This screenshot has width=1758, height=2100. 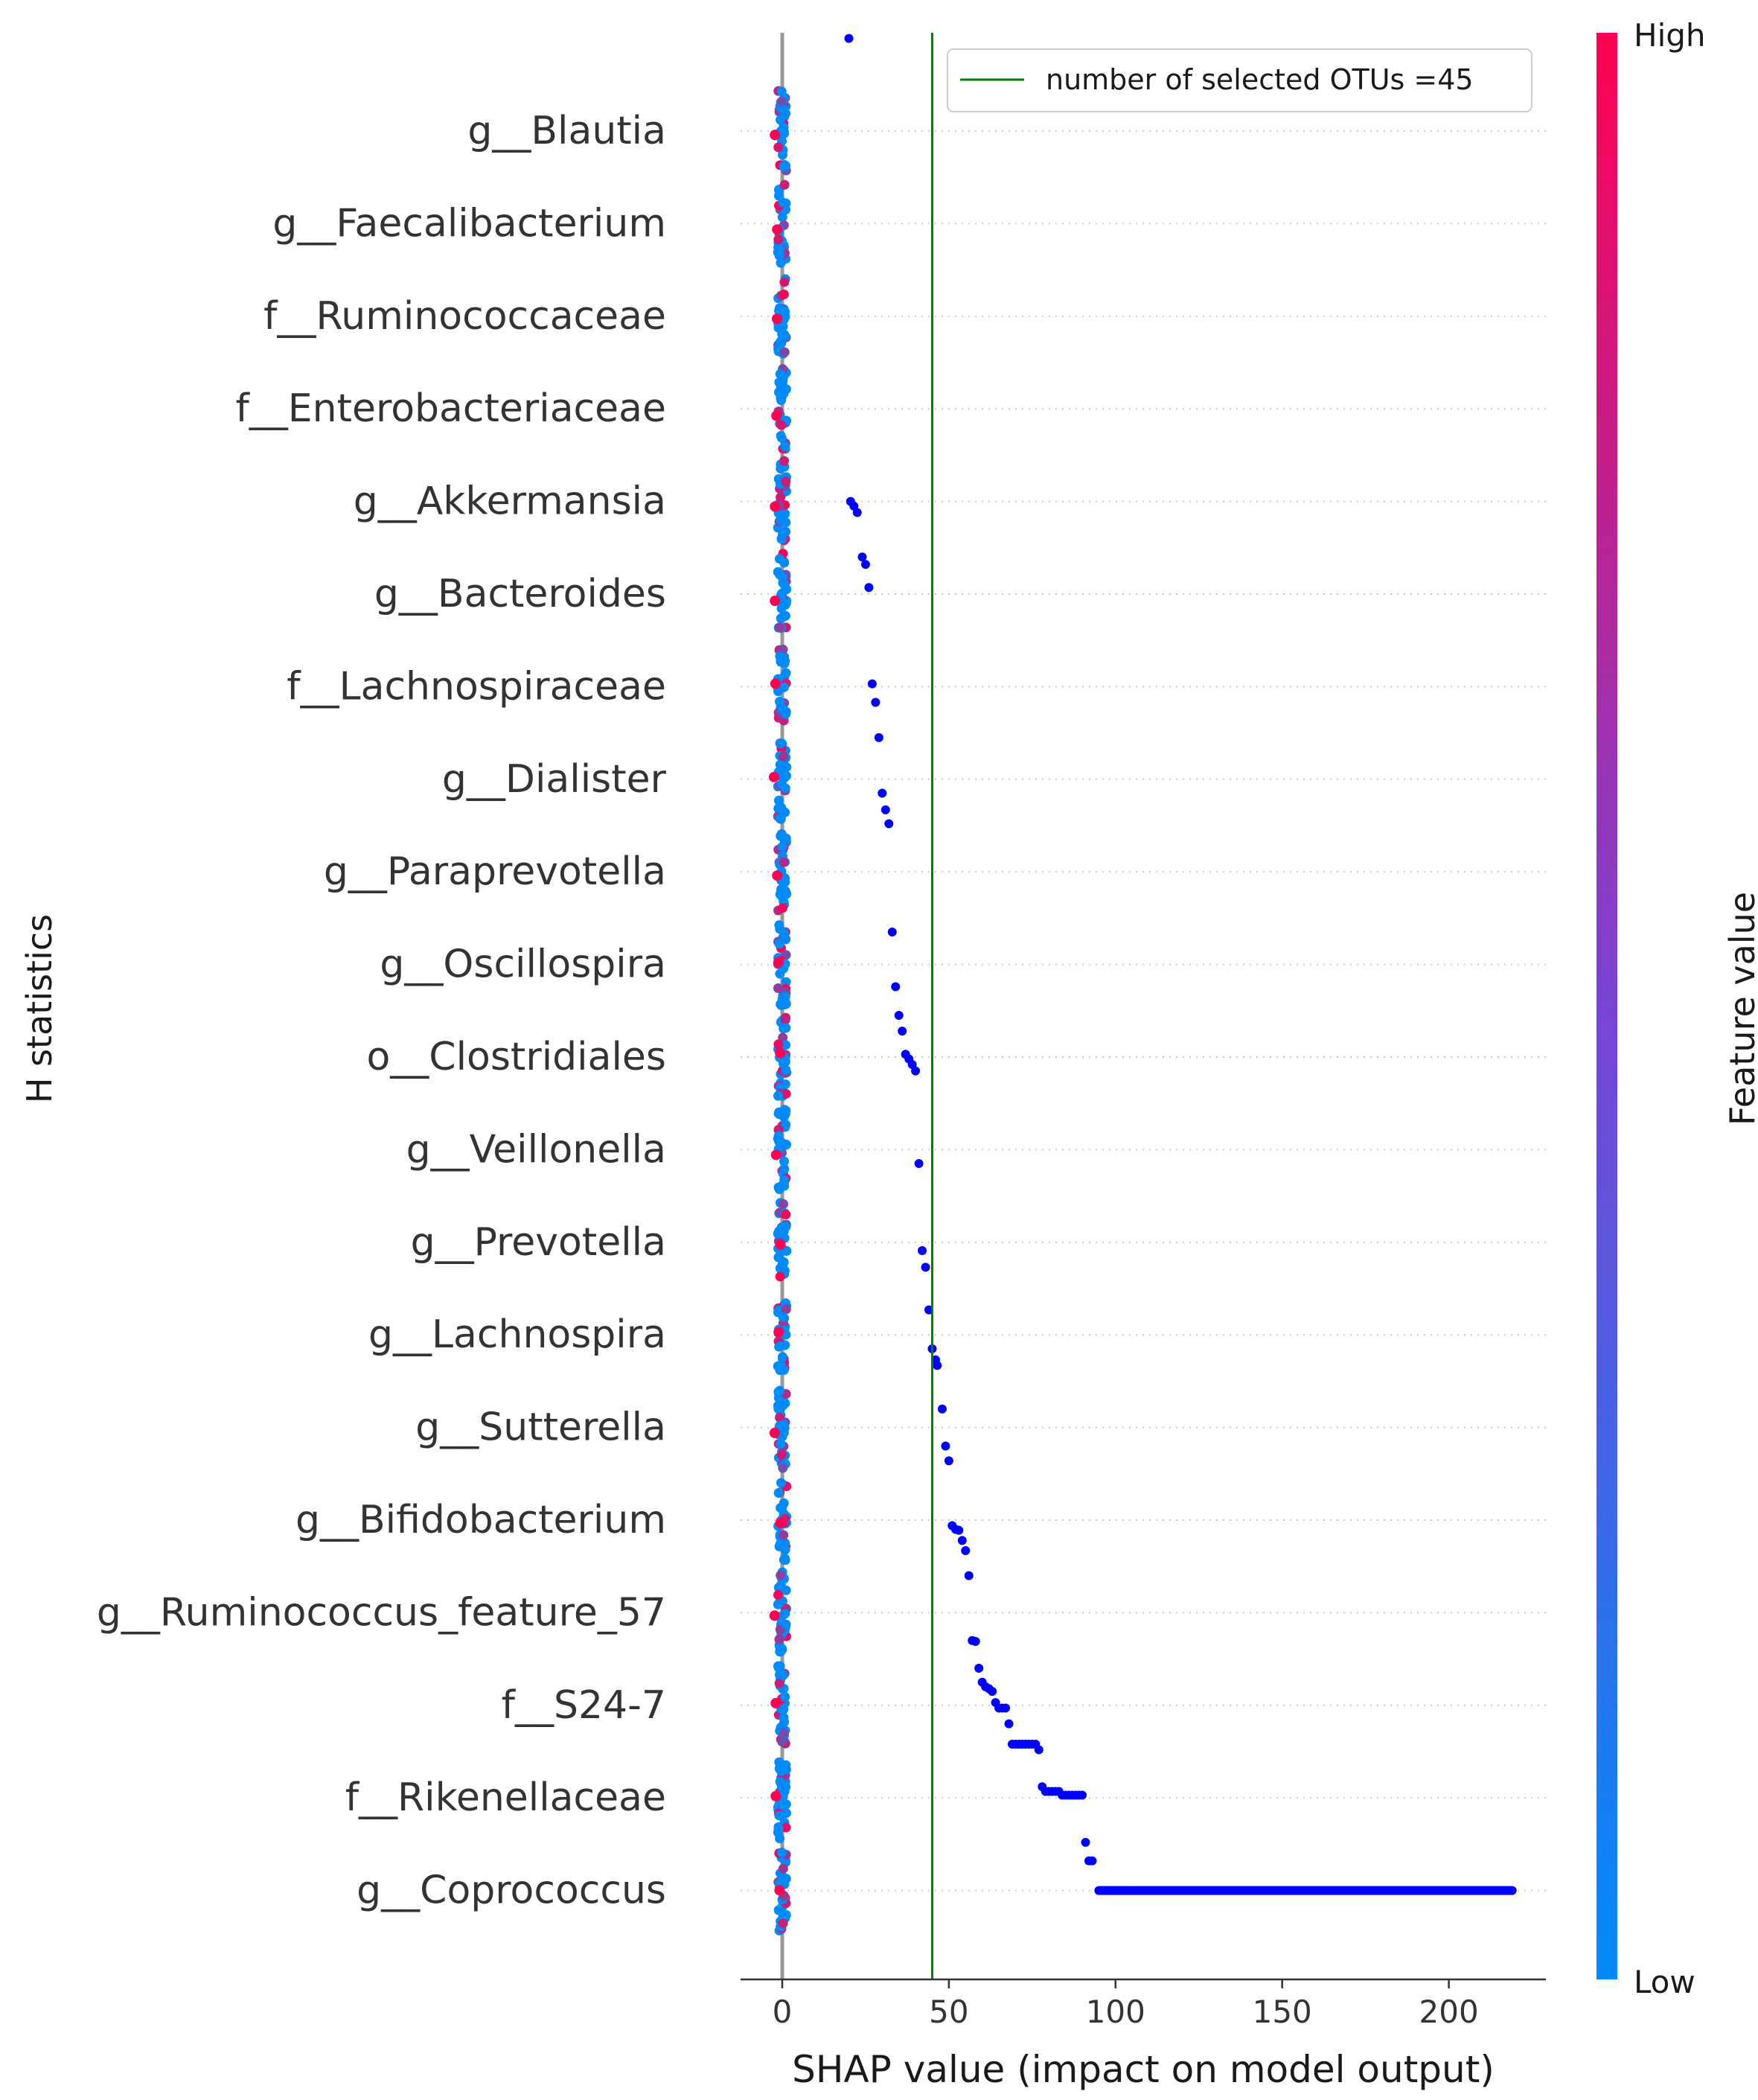 What do you see at coordinates (1677, 1008) in the screenshot?
I see `colorbar: High Low Feature value` at bounding box center [1677, 1008].